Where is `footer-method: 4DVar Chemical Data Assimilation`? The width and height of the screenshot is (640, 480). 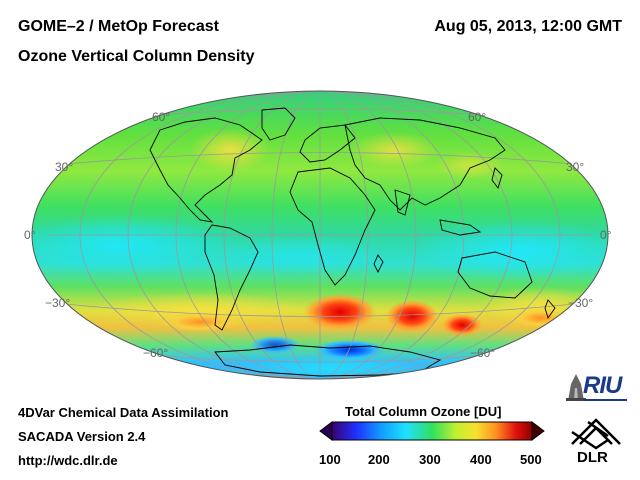
footer-method: 4DVar Chemical Data Assimilation is located at coordinates (123, 412).